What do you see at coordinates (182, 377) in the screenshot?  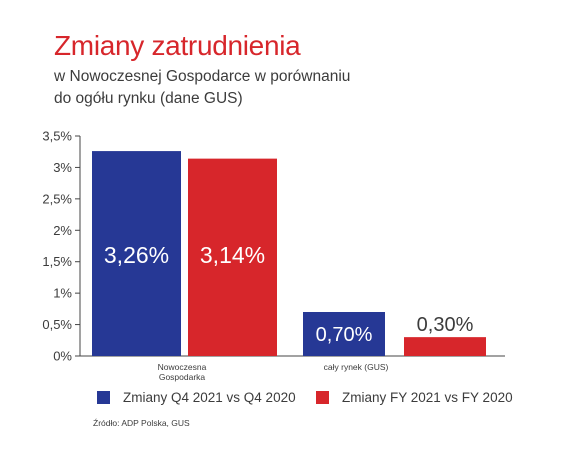 I see `x-category-label: Gospodarka` at bounding box center [182, 377].